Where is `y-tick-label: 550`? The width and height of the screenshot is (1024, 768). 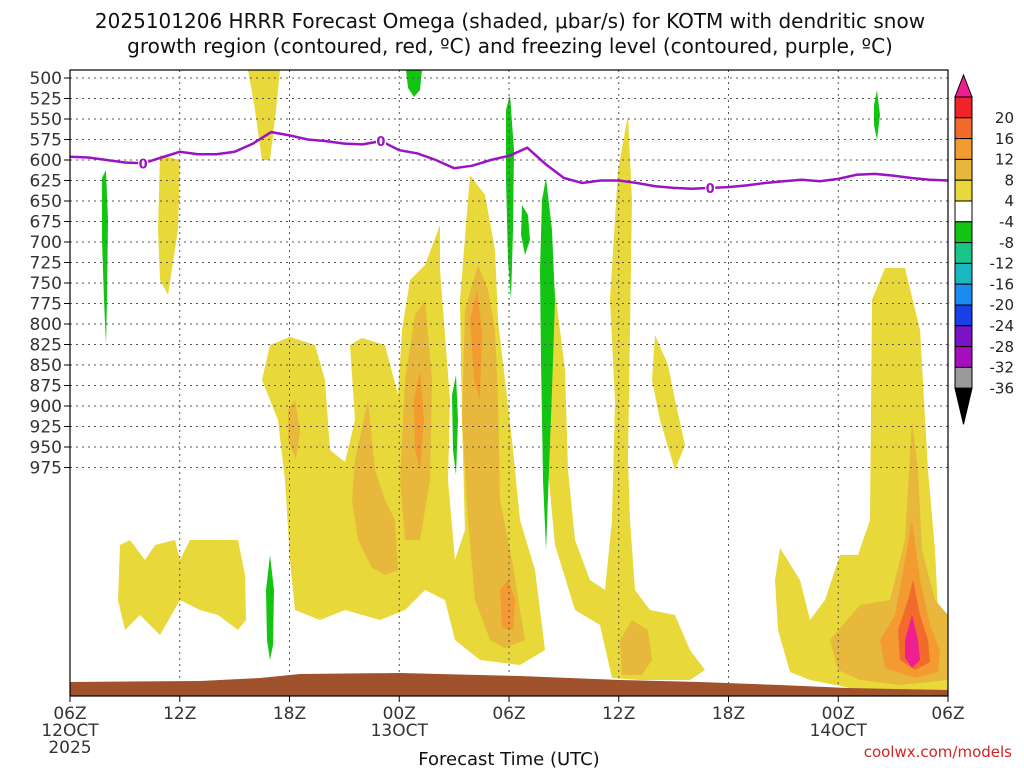 y-tick-label: 550 is located at coordinates (46, 120).